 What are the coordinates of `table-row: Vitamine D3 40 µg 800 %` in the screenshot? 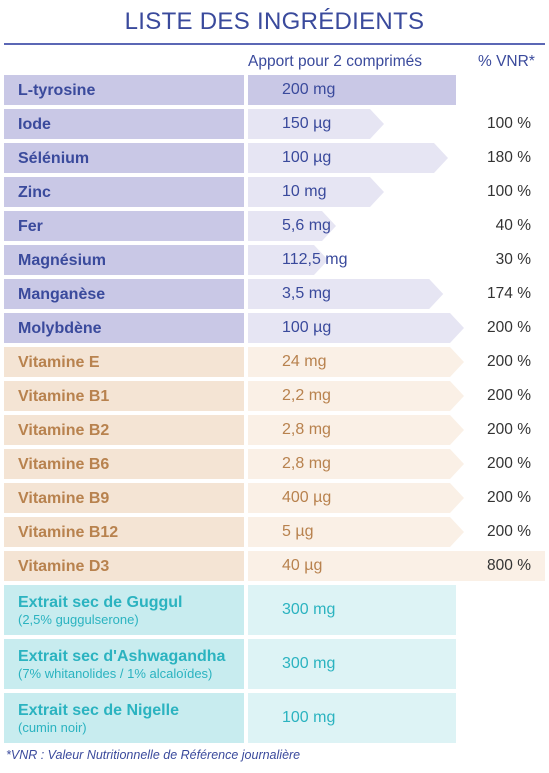 It's located at (274, 566).